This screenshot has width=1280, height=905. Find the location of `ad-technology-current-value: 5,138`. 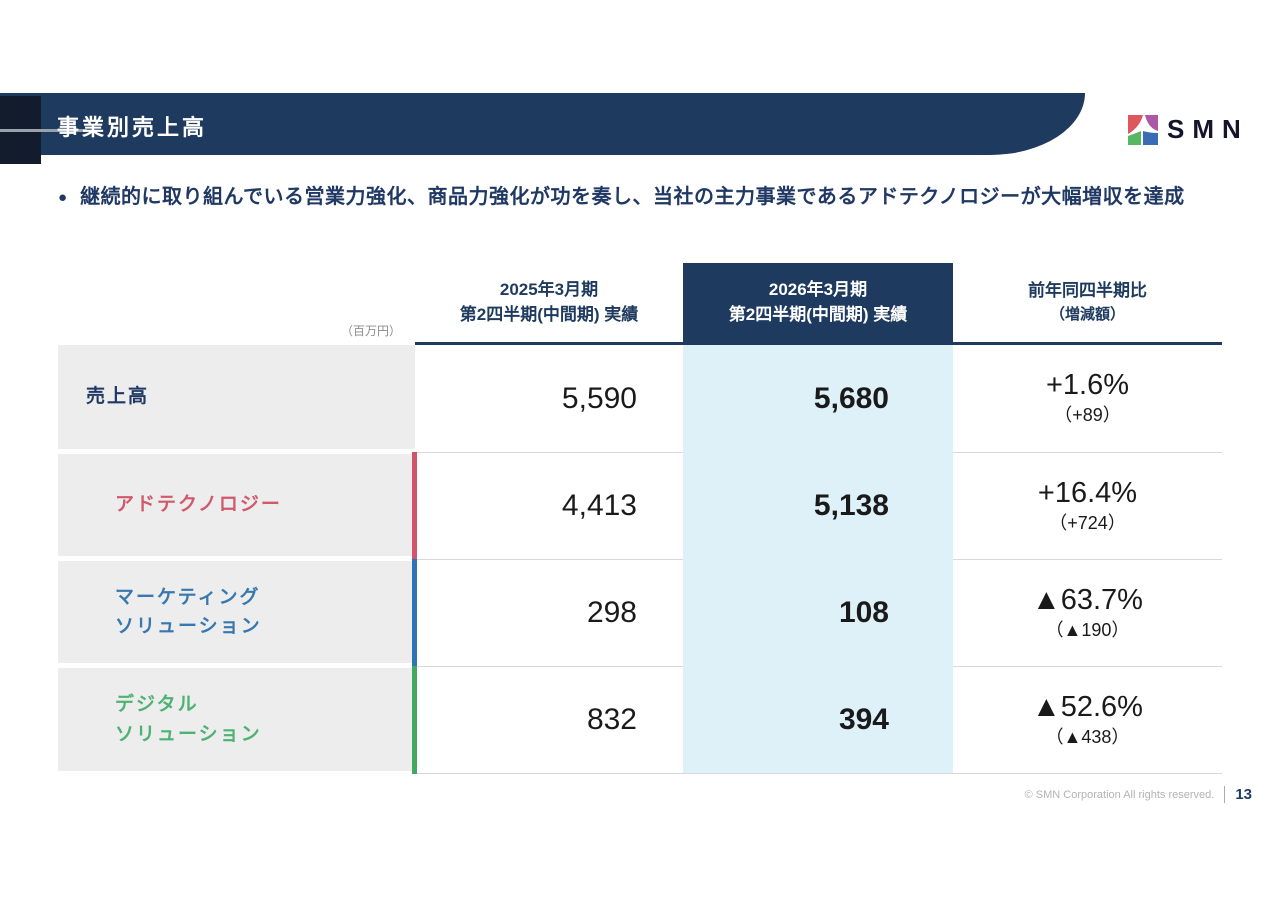

ad-technology-current-value: 5,138 is located at coordinates (818, 505).